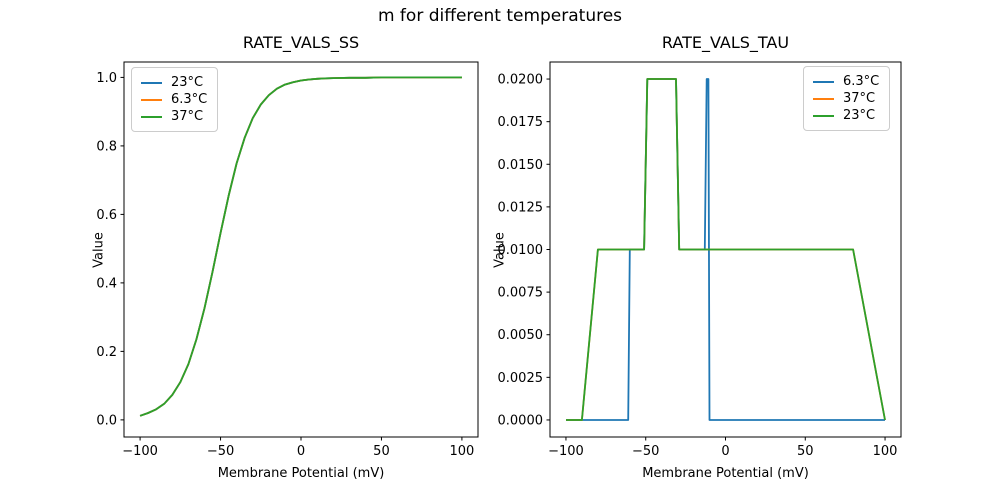  I want to click on y-tick-label: 0.2, so click(106, 352).